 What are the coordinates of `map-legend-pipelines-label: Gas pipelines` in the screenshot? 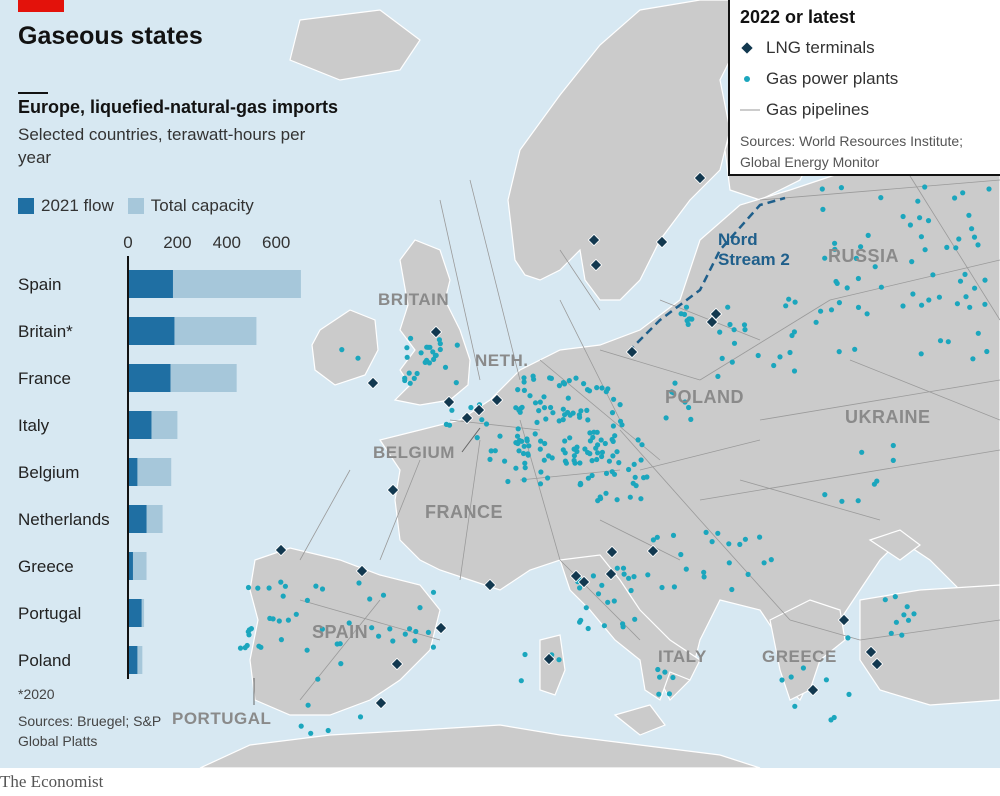 It's located at (818, 109).